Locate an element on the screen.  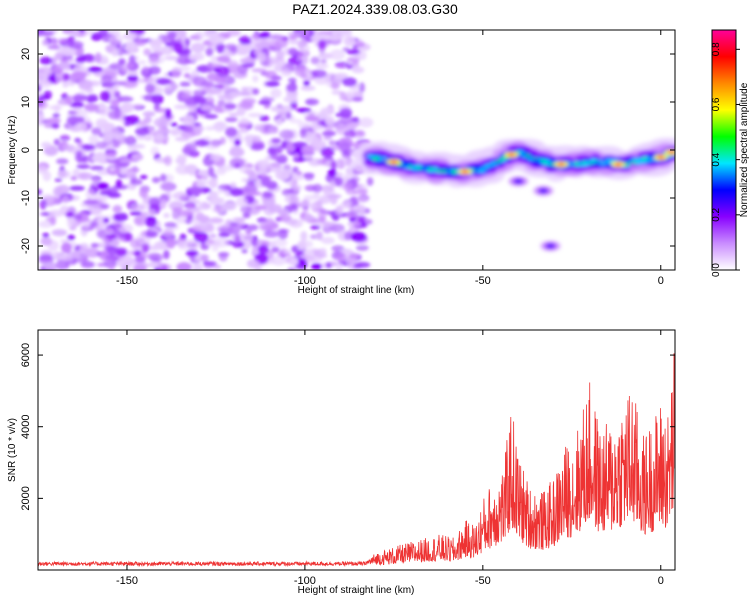
spectrogram-signal is located at coordinates (512, 194).